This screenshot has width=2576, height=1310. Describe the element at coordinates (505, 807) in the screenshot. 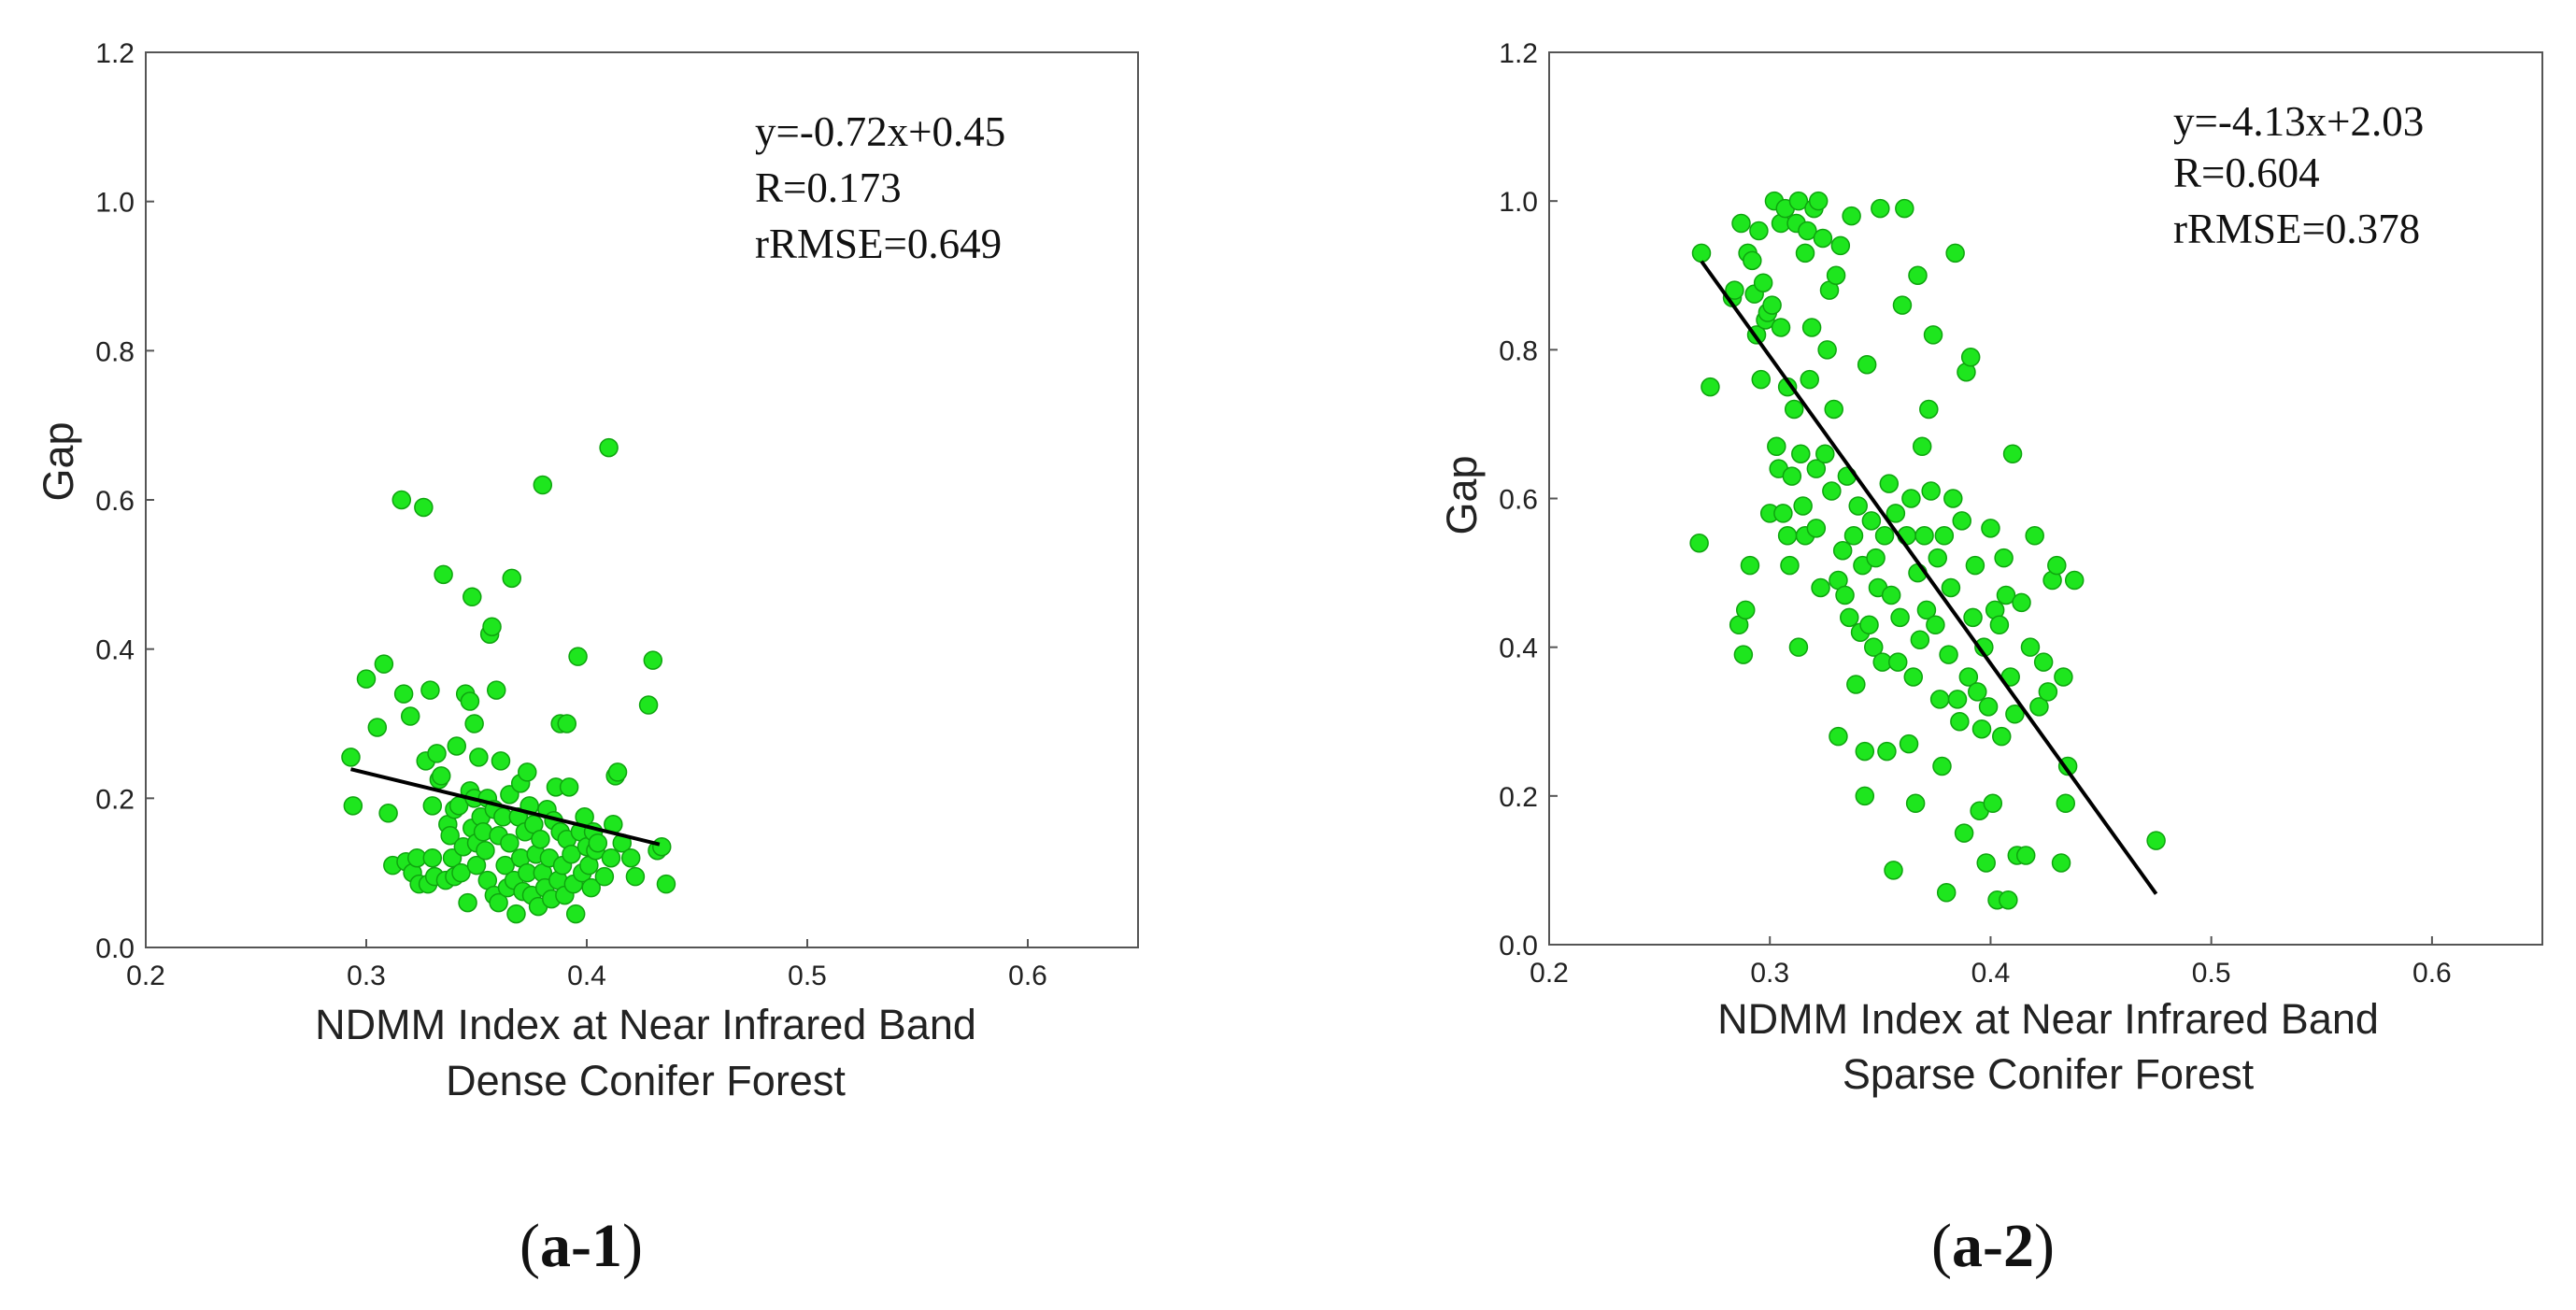

I see `regression-line` at that location.